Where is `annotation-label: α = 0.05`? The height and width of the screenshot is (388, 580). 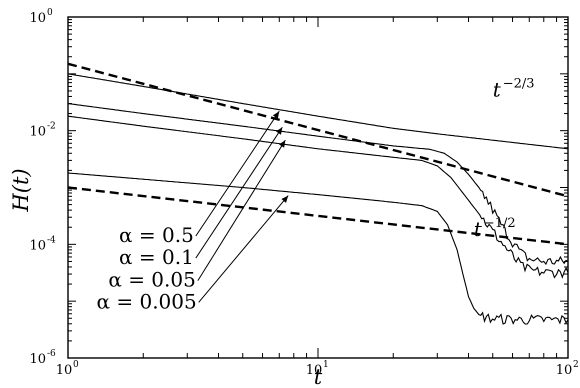 annotation-label: α = 0.05 is located at coordinates (152, 280).